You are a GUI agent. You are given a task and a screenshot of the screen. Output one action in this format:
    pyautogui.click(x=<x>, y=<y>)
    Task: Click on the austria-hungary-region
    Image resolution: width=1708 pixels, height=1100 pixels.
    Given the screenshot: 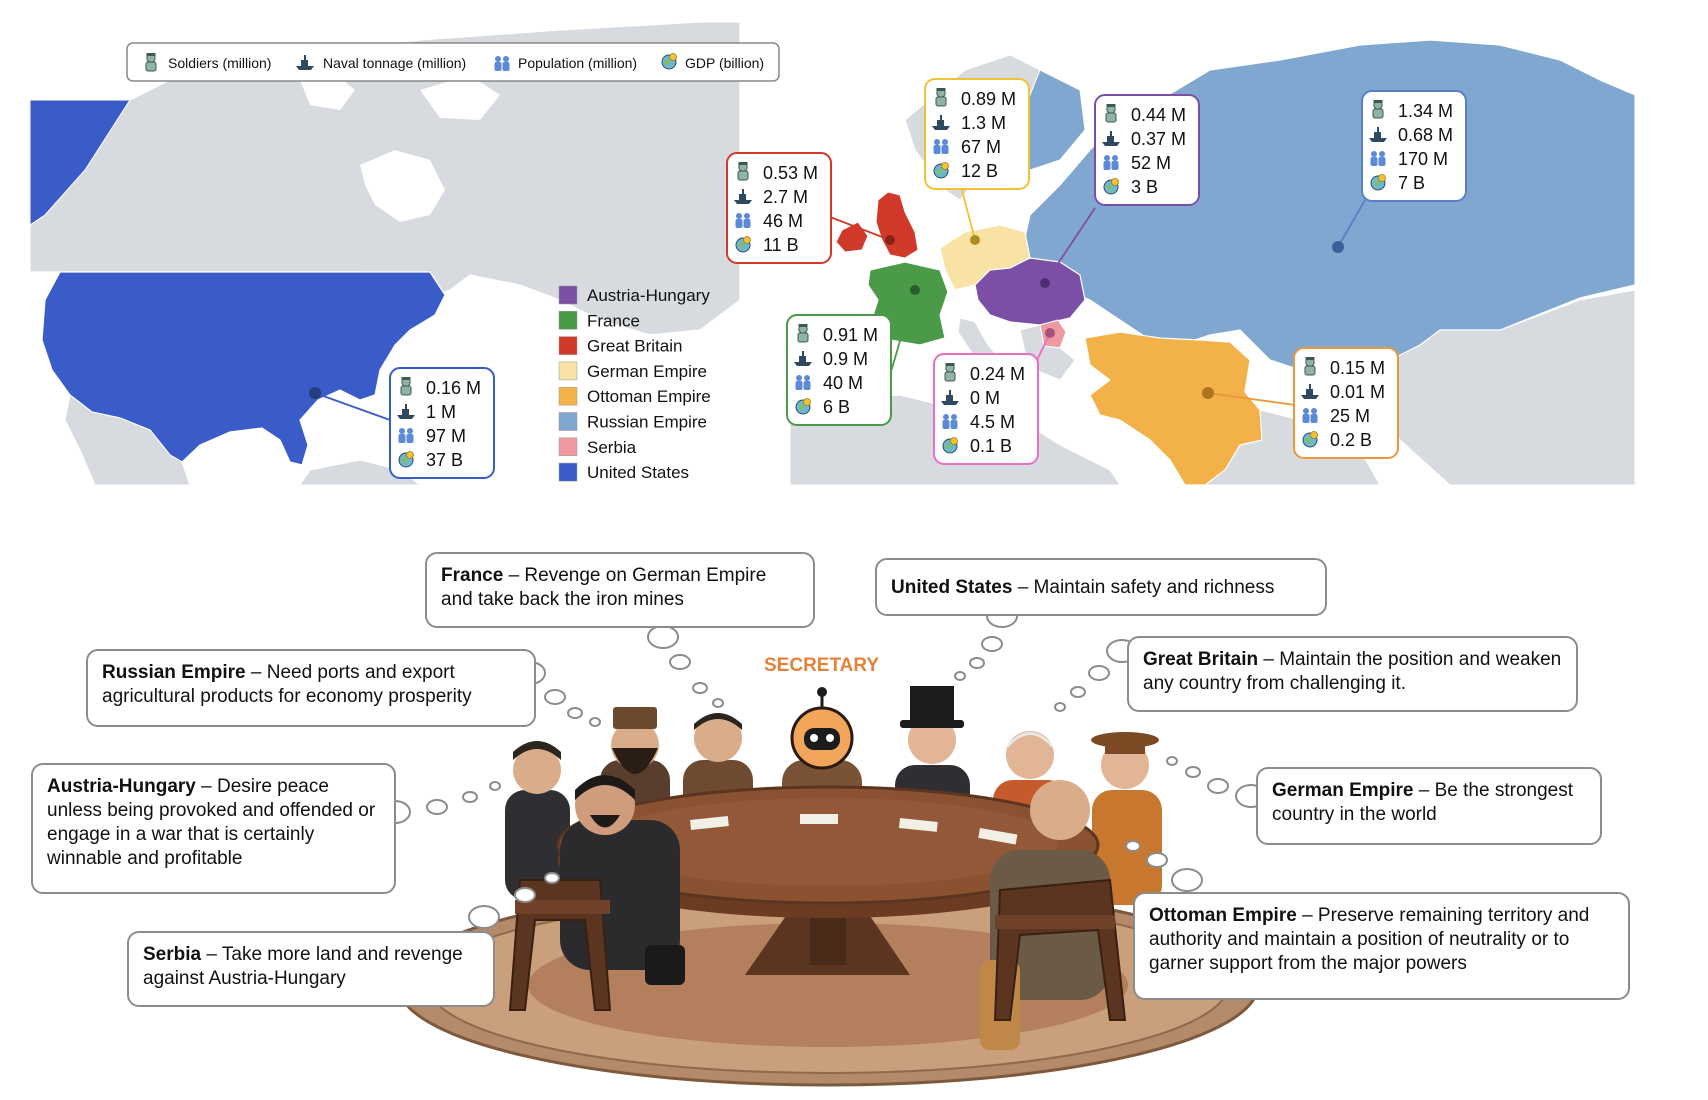 What is the action you would take?
    pyautogui.click(x=1030, y=291)
    